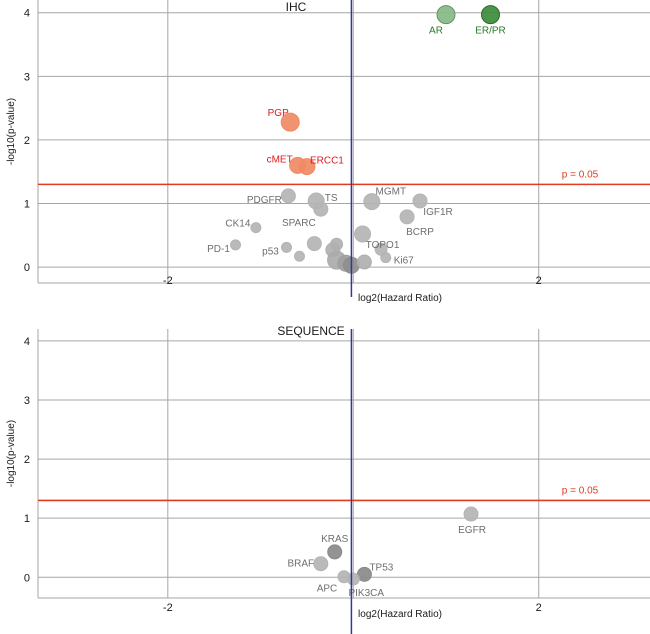 The height and width of the screenshot is (634, 650). Describe the element at coordinates (327, 161) in the screenshot. I see `point-label-ercc1: ERCC1` at that location.